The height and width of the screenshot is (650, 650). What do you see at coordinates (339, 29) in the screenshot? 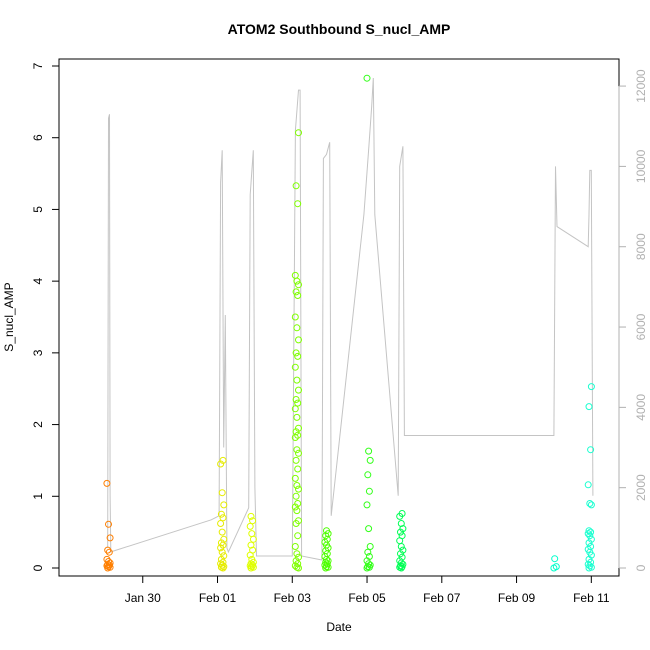
I see `chart-title: ATOM2 Southbound S_nucl_AMP` at bounding box center [339, 29].